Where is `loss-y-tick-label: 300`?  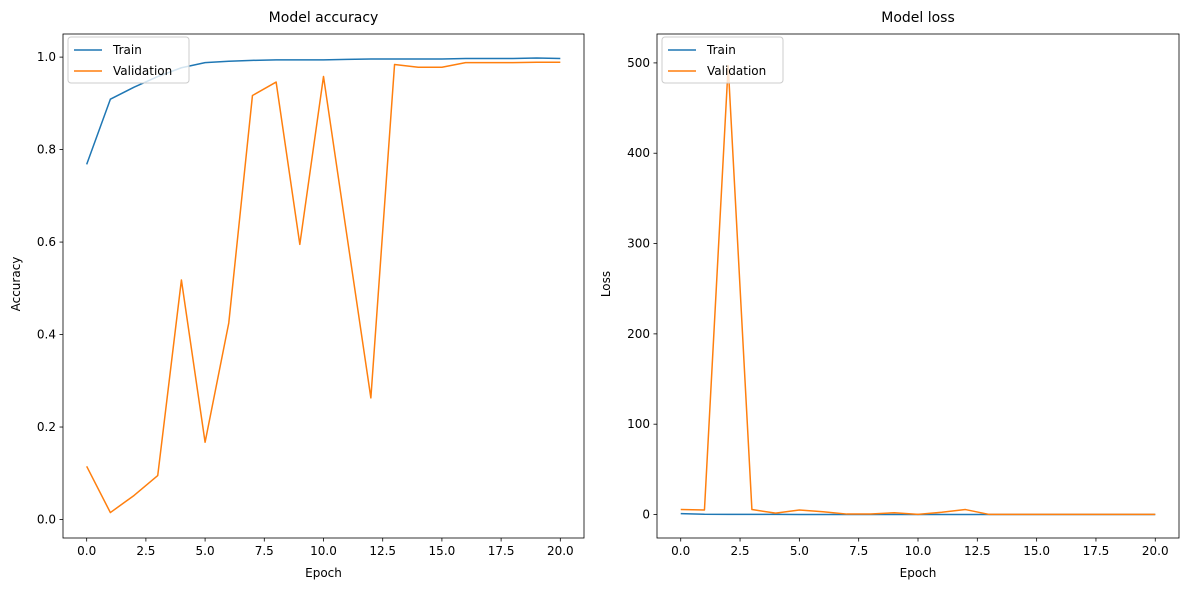 loss-y-tick-label: 300 is located at coordinates (638, 244).